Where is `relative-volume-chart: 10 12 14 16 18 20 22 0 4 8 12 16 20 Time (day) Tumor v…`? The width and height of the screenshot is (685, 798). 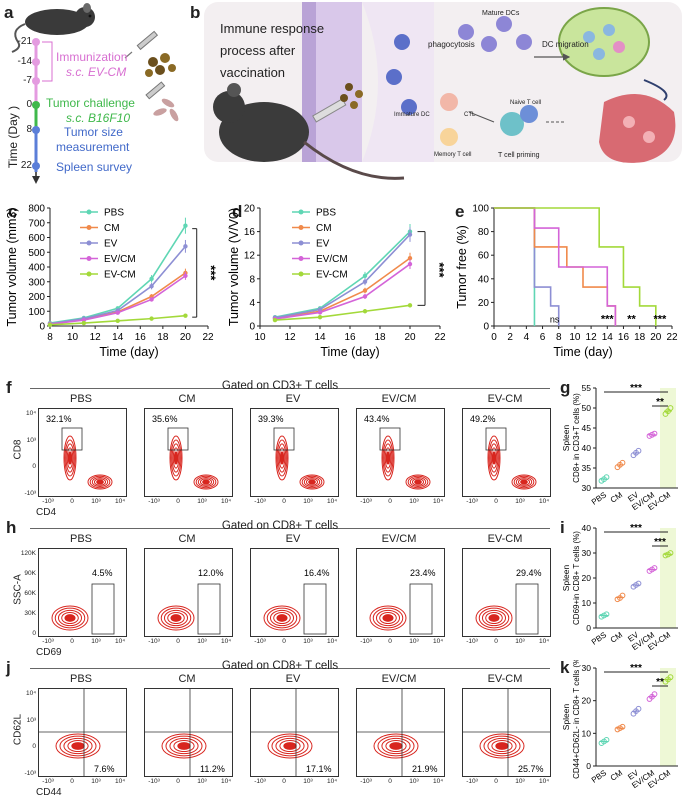
relative-volume-chart: 10 12 14 16 18 20 22 0 4 8 12 16 20 Time (day) Tumor v… is located at coordinates (337, 282).